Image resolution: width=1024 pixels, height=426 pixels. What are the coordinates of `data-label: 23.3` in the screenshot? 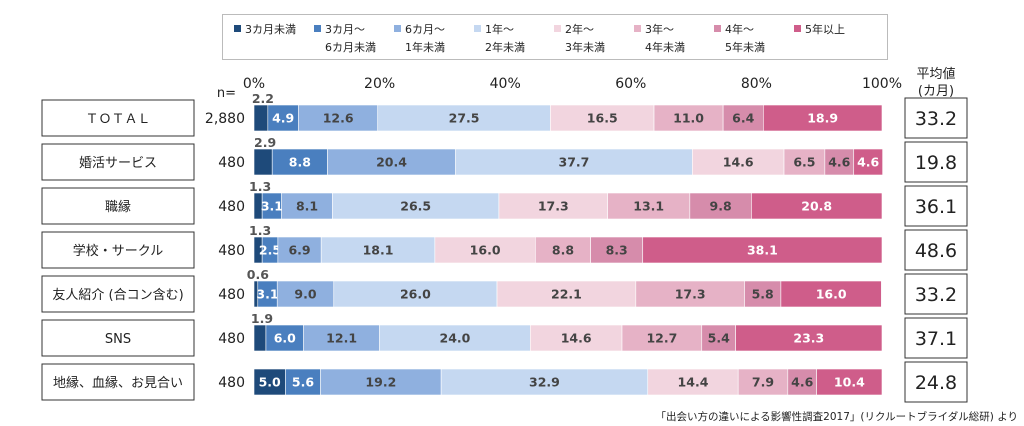 It's located at (808, 338).